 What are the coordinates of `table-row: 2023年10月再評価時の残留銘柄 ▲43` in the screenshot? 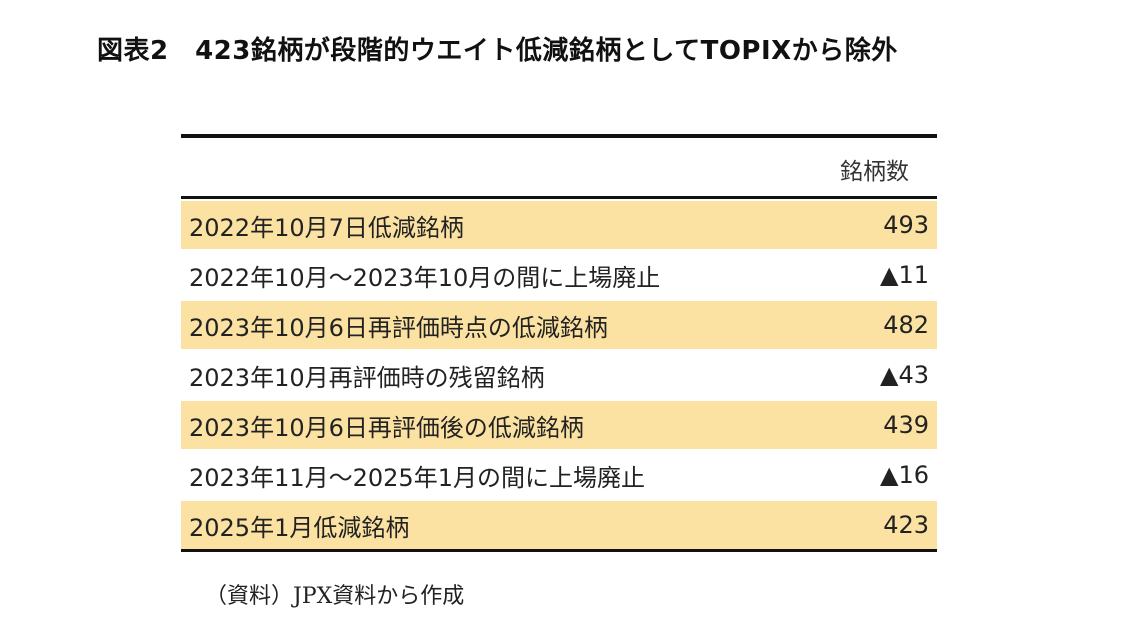 It's located at (559, 374).